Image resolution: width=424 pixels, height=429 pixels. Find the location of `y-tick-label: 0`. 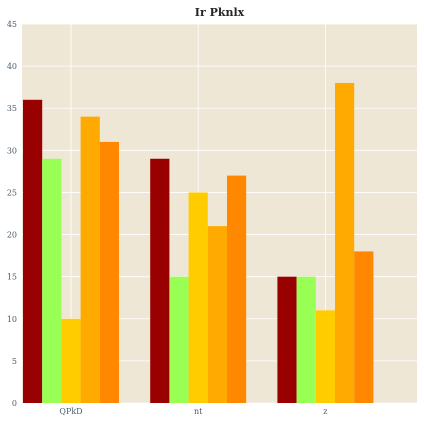

y-tick-label: 0 is located at coordinates (14, 403).